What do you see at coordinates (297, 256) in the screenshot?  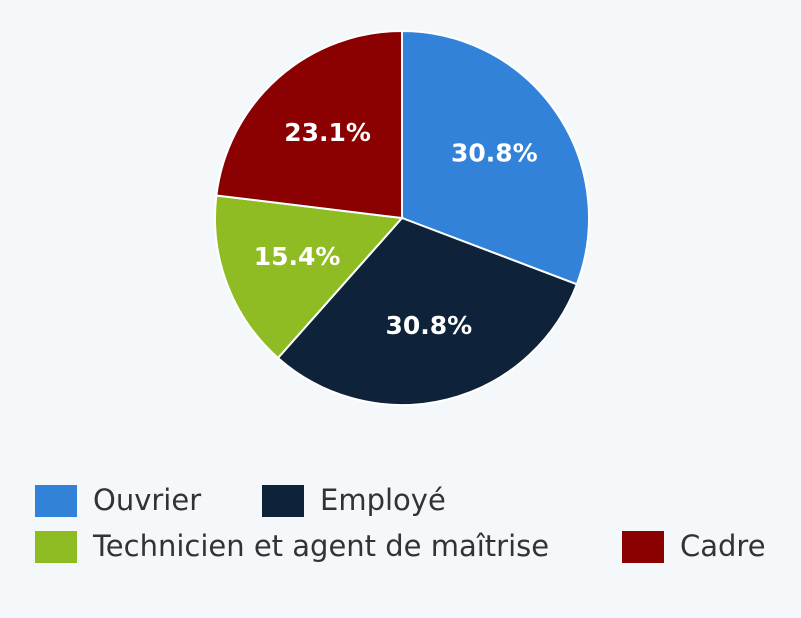 I see `data-label: 15.4%` at bounding box center [297, 256].